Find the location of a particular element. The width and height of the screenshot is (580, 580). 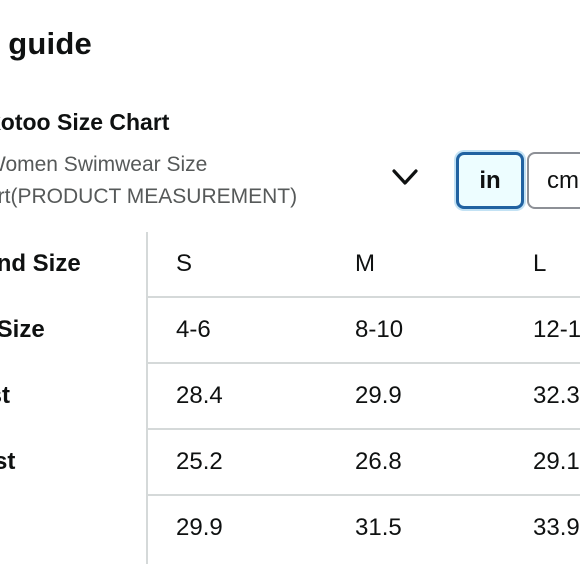

size-chart-name: kotoo Size Chart is located at coordinates (85, 122).